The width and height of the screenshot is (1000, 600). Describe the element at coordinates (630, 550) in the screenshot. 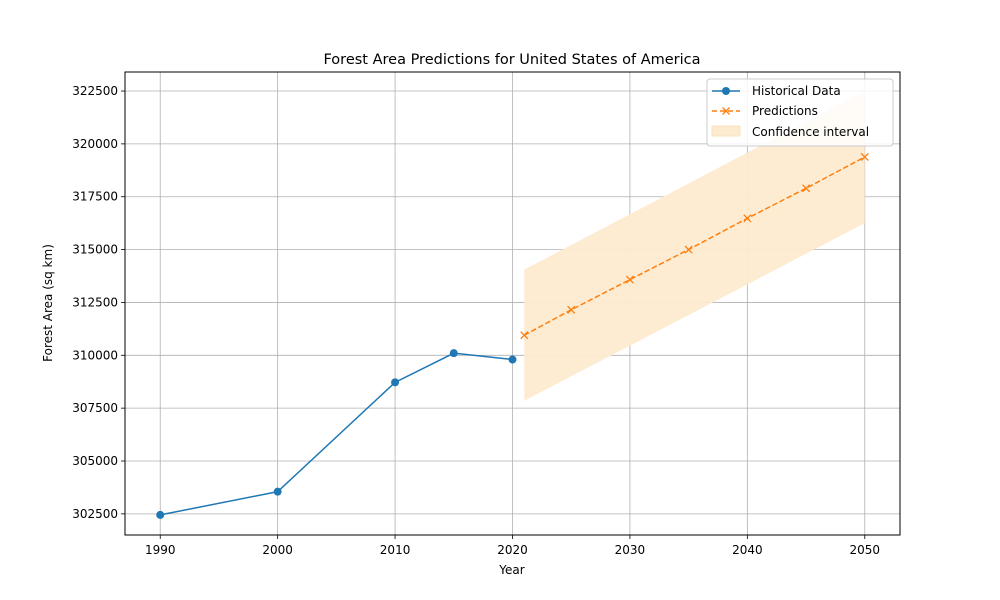

I see `x-tick-label: 2030` at that location.